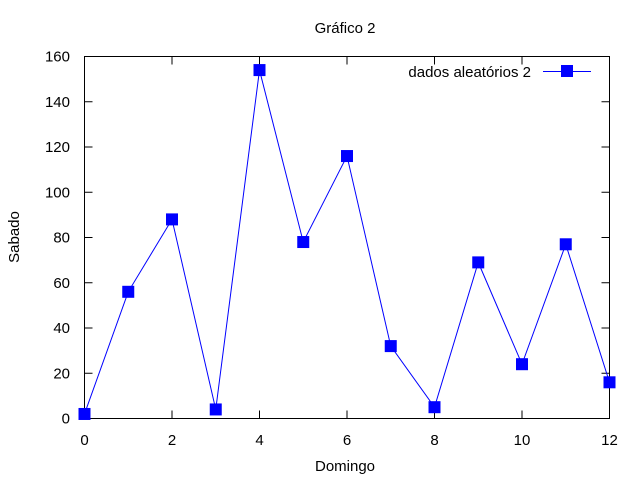 The height and width of the screenshot is (480, 640). What do you see at coordinates (61, 238) in the screenshot?
I see `y-tick-label: 80` at bounding box center [61, 238].